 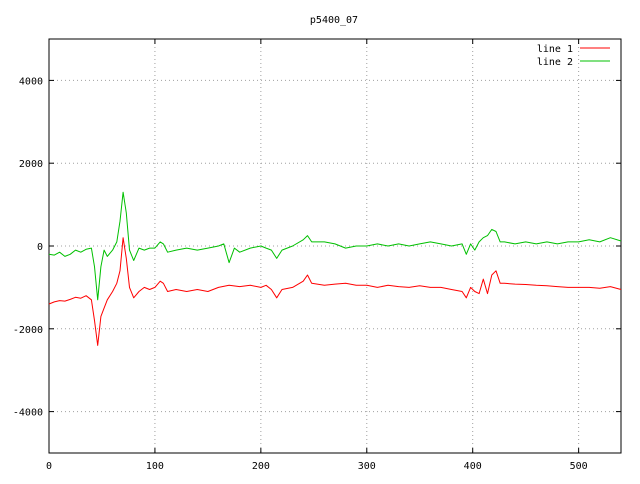 I want to click on x-tick-label: 500, so click(x=579, y=466).